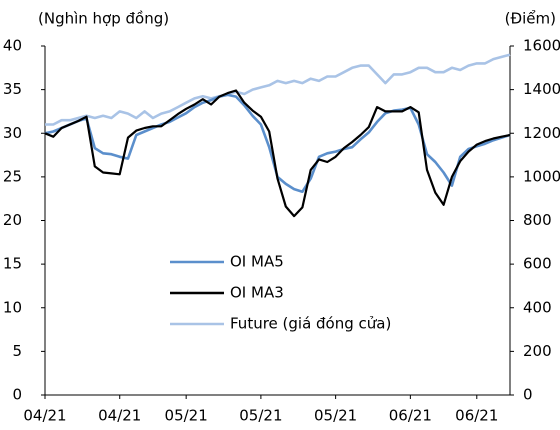 The height and width of the screenshot is (430, 560). I want to click on legend-label: Future (giá đóng cửa), so click(310, 324).